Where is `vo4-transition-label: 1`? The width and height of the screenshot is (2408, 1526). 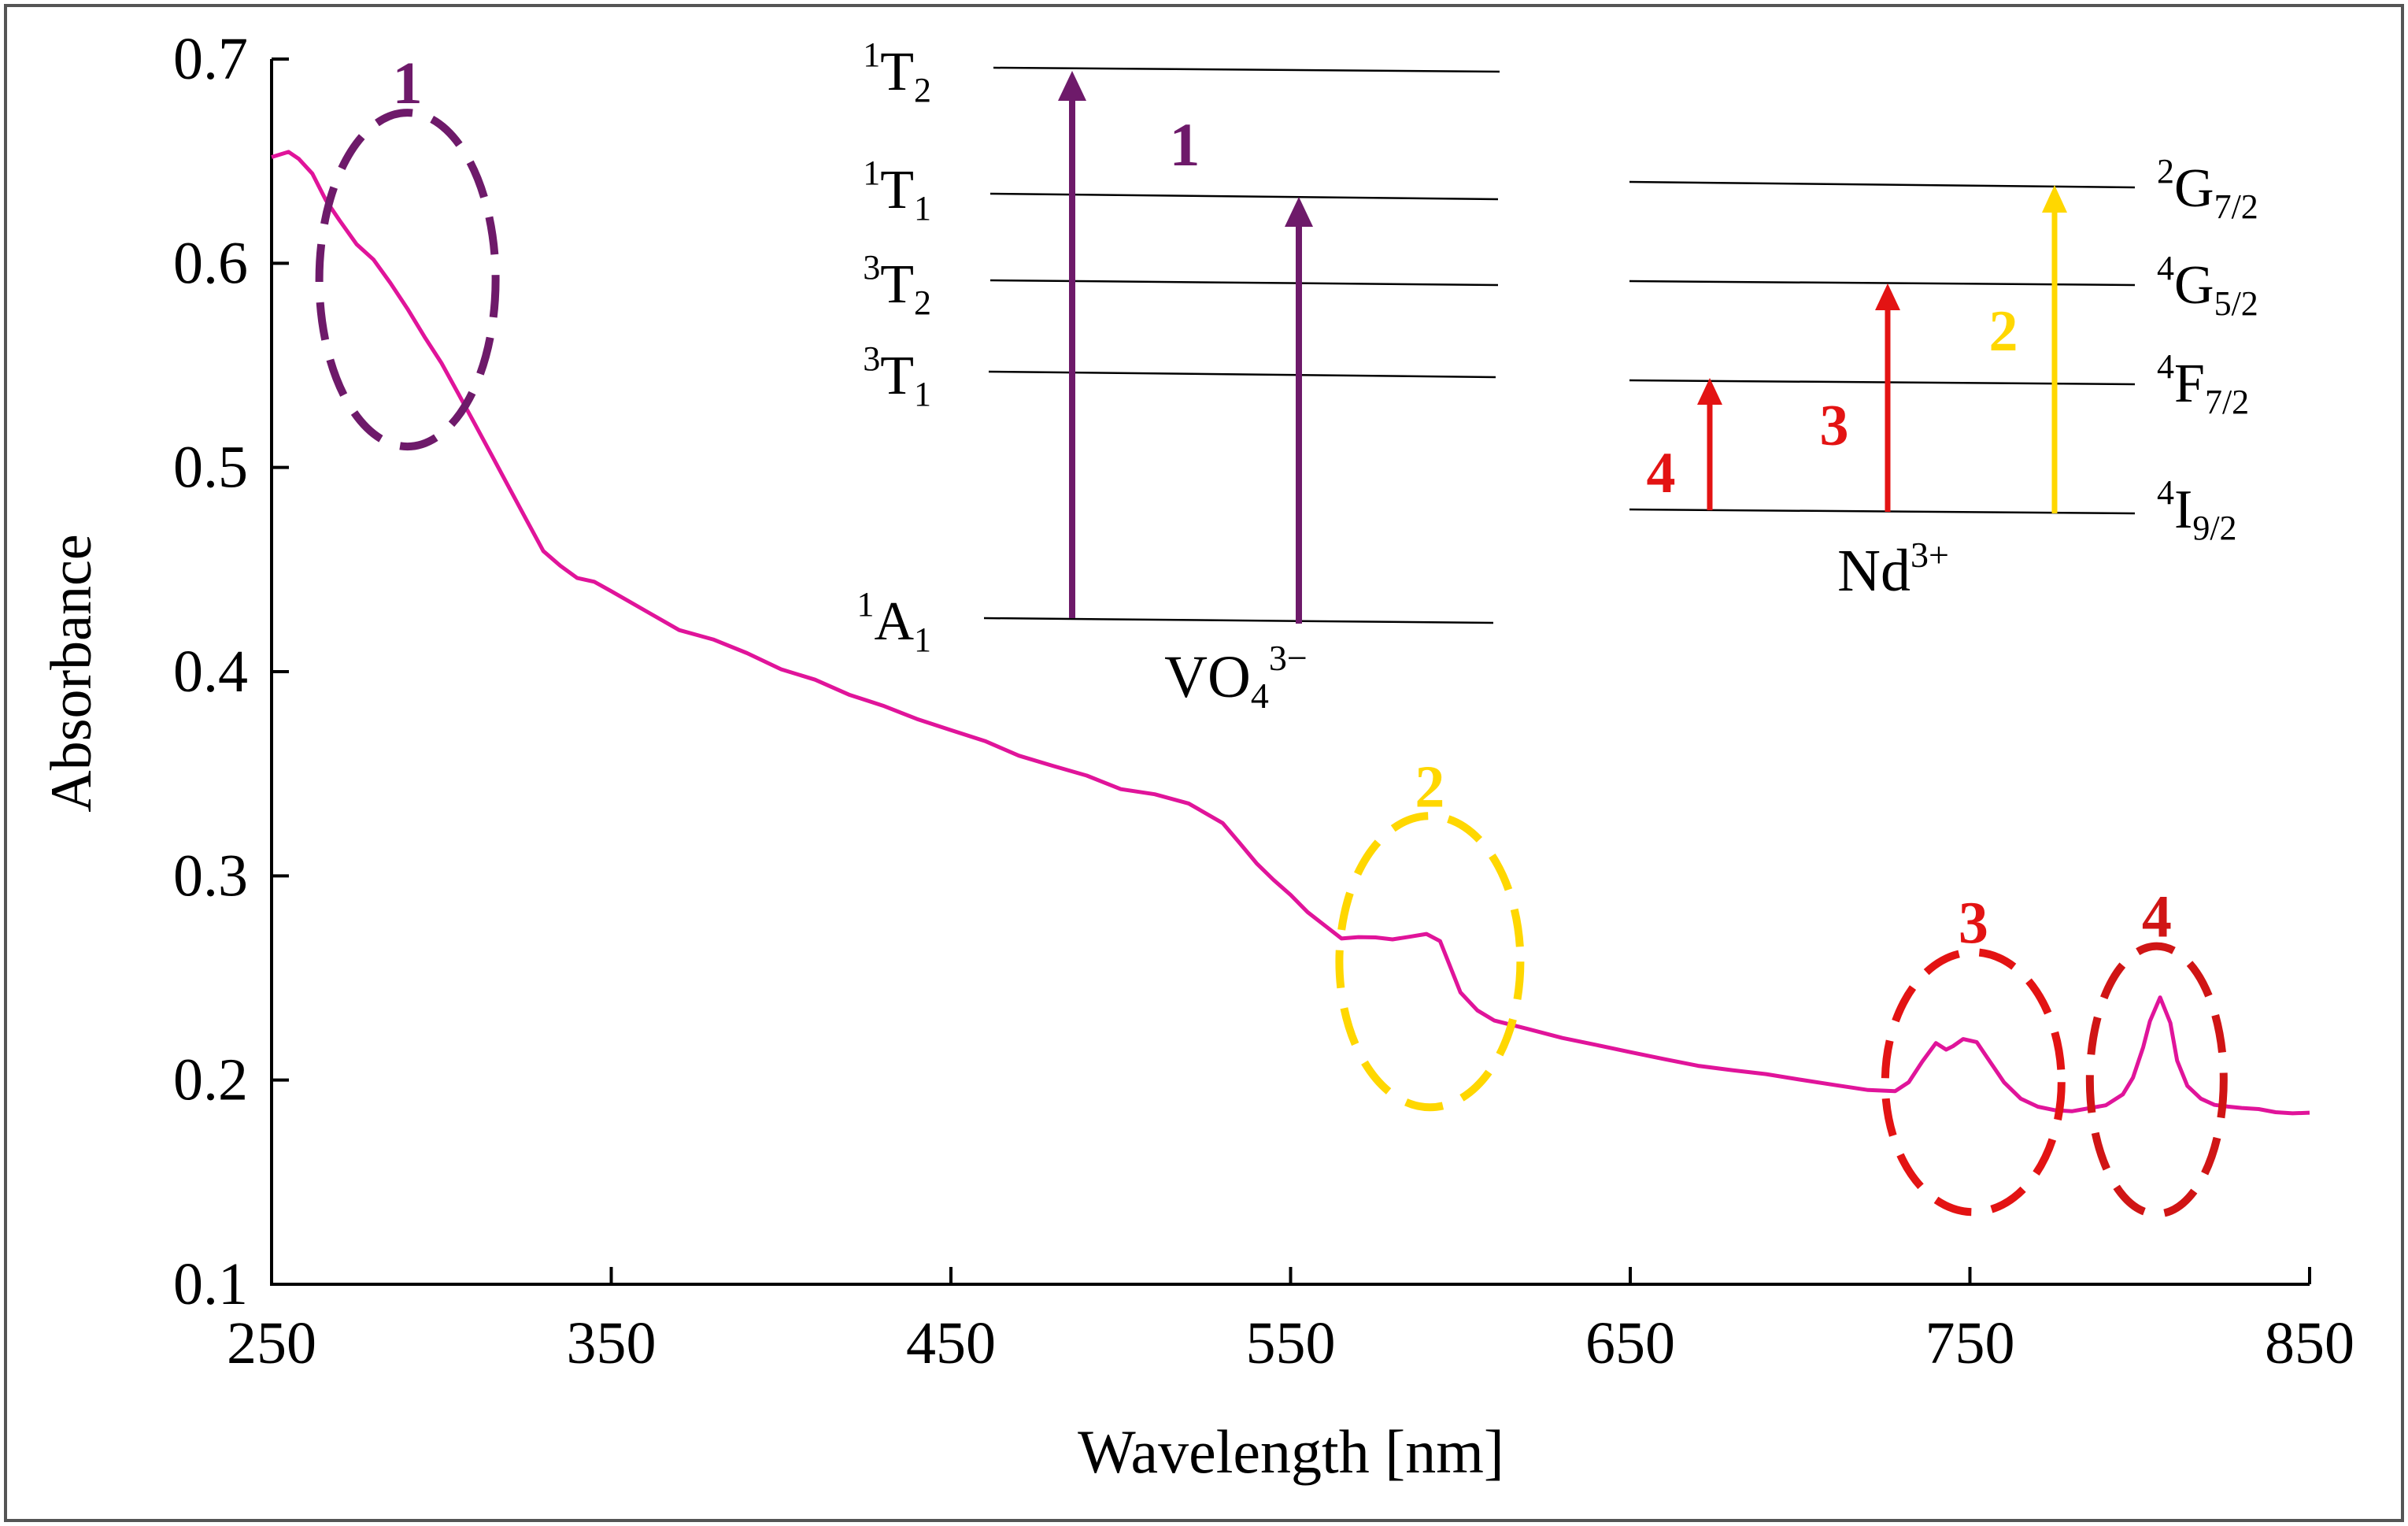 vo4-transition-label: 1 is located at coordinates (1185, 144).